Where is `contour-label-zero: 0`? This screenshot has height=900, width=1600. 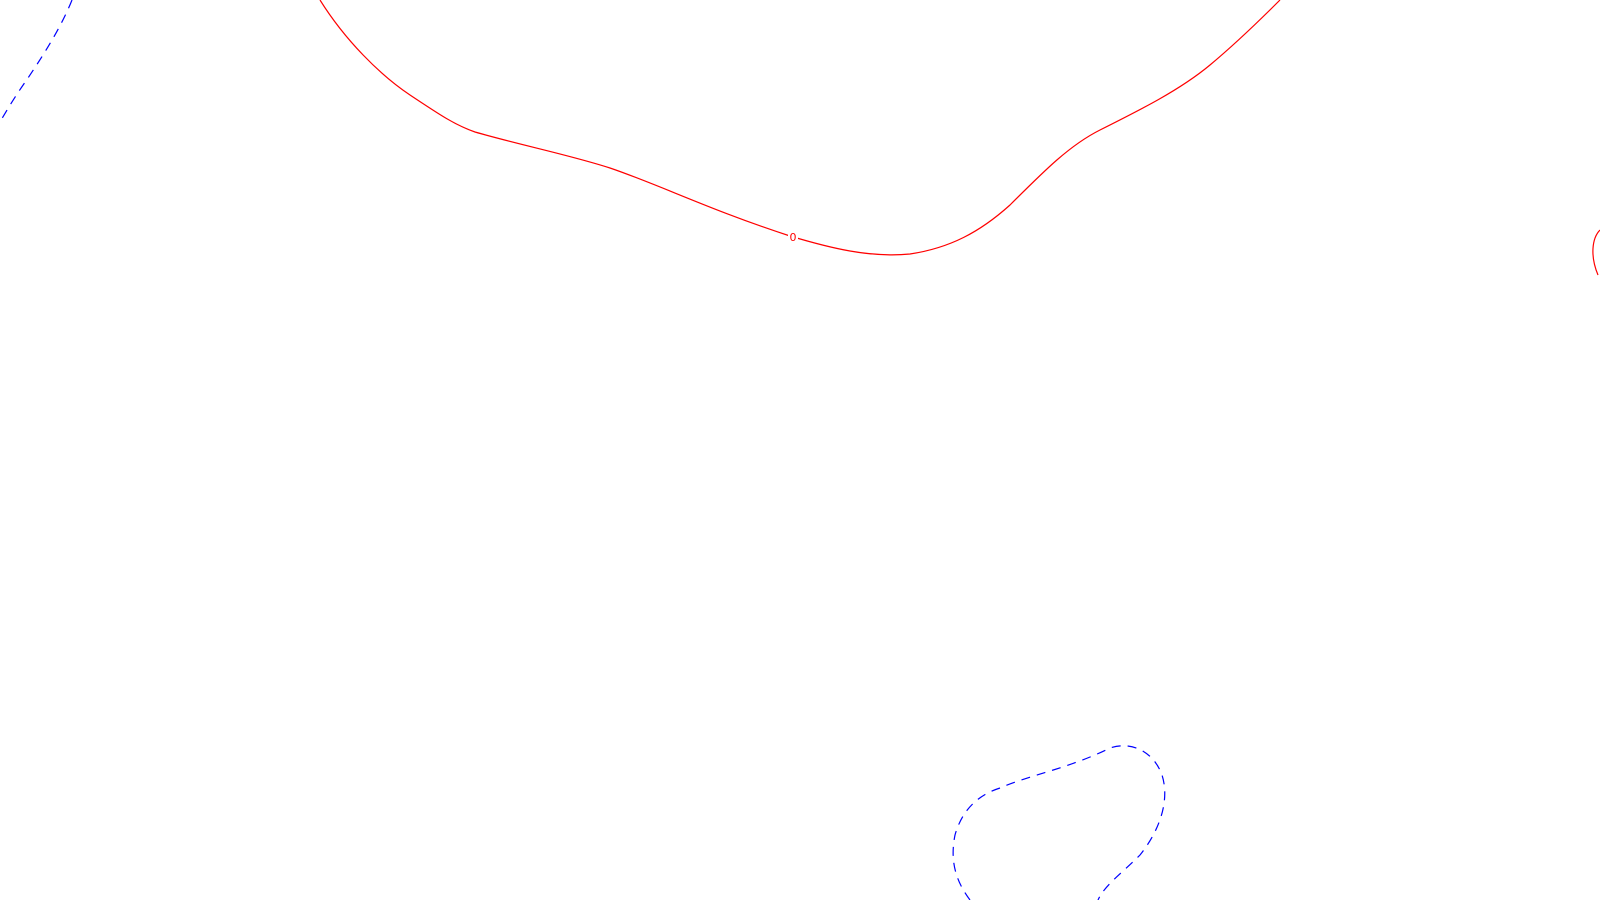
contour-label-zero: 0 is located at coordinates (793, 237).